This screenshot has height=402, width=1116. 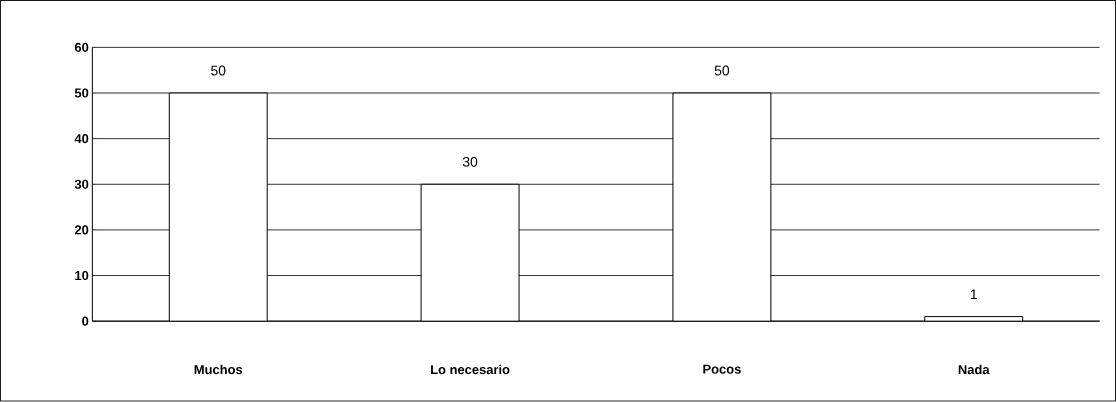 What do you see at coordinates (82, 276) in the screenshot?
I see `y-tick-label: 10` at bounding box center [82, 276].